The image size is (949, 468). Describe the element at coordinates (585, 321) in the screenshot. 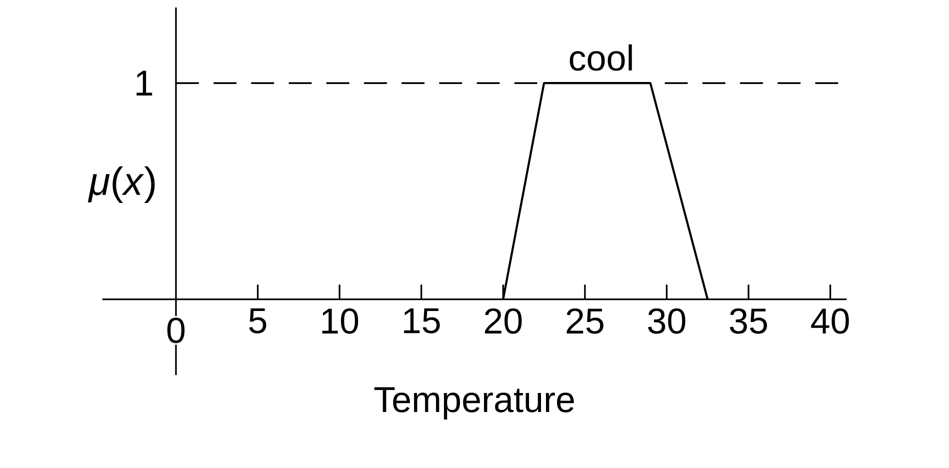

I see `x-tick-label: 25` at that location.